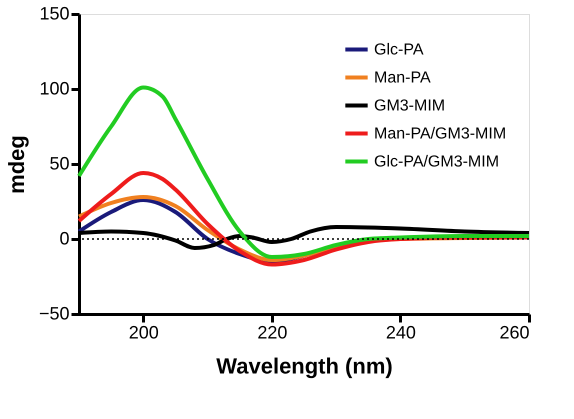 The image size is (574, 419). I want to click on x-tick-label: 220, so click(272, 332).